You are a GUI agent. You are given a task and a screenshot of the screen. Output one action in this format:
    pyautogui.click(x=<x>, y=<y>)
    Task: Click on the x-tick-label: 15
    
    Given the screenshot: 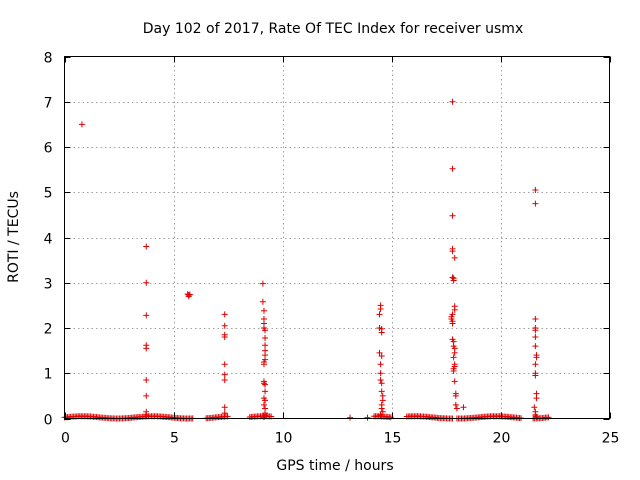 What is the action you would take?
    pyautogui.click(x=393, y=439)
    